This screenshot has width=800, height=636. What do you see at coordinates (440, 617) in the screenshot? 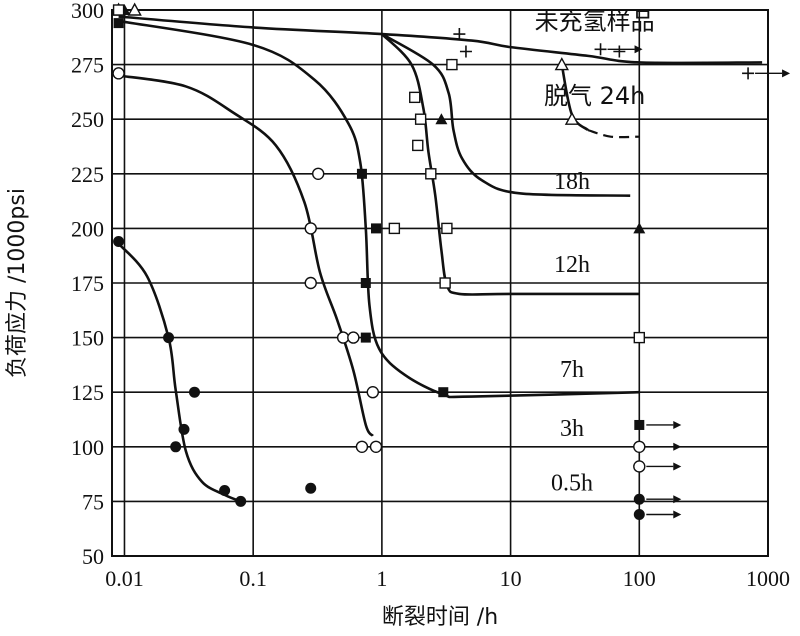
I see `x-axis-title: 断裂时间 /h` at bounding box center [440, 617].